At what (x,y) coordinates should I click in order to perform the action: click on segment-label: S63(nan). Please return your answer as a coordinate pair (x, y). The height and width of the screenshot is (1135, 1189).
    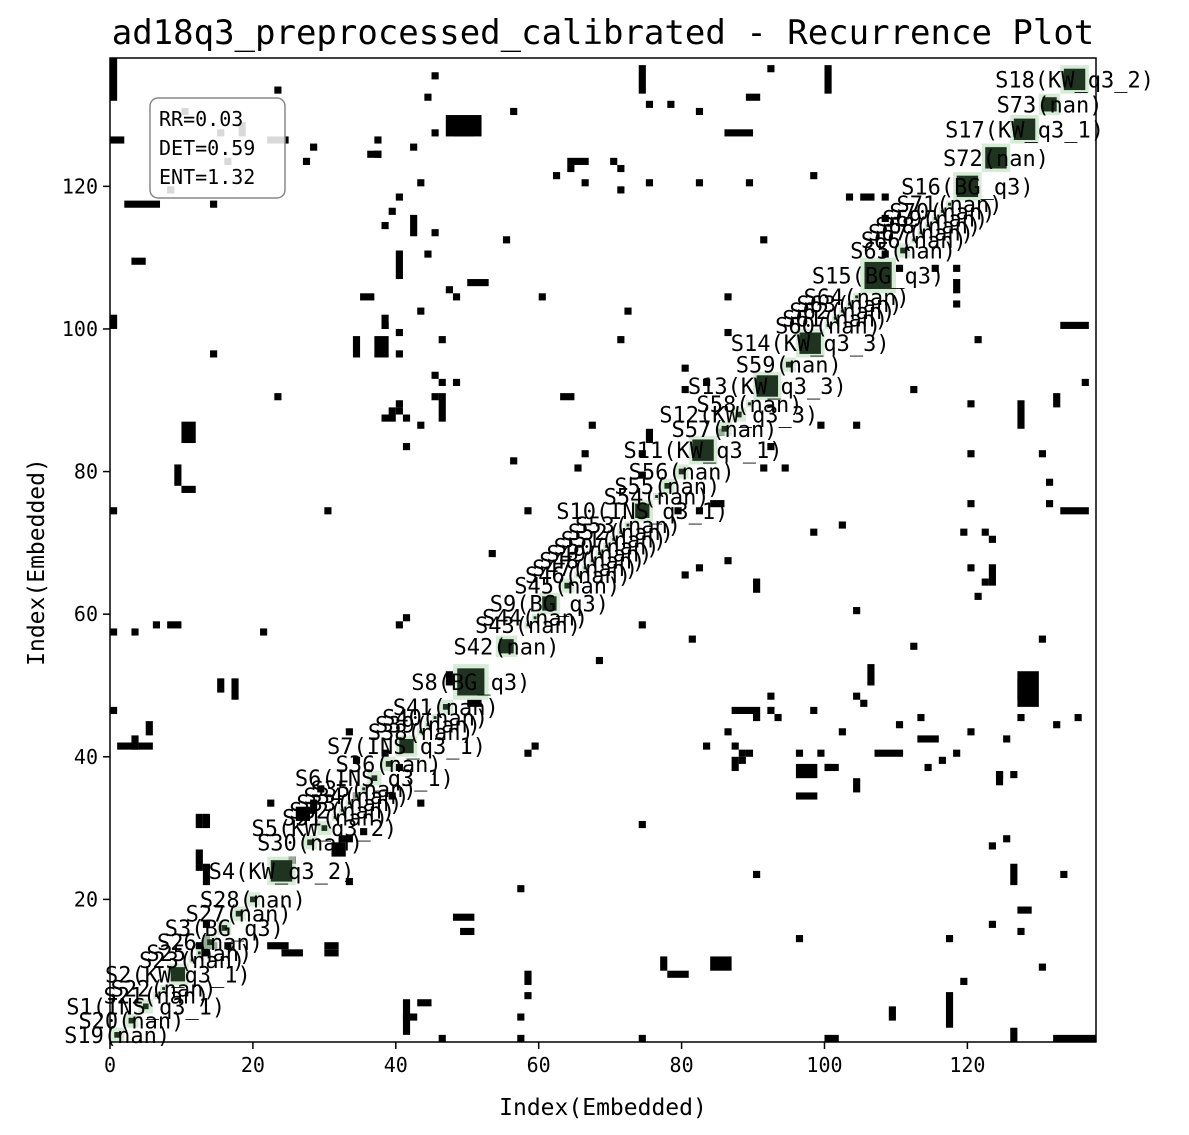
    Looking at the image, I should click on (850, 305).